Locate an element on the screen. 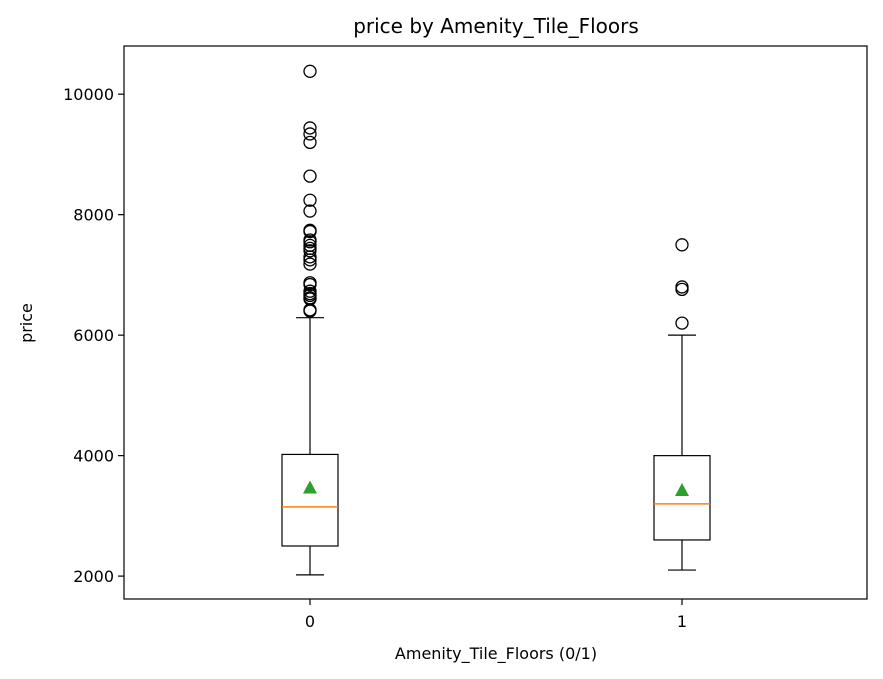 This screenshot has height=679, width=883. chart-title: price by Amenity_Tile_Floors is located at coordinates (496, 26).